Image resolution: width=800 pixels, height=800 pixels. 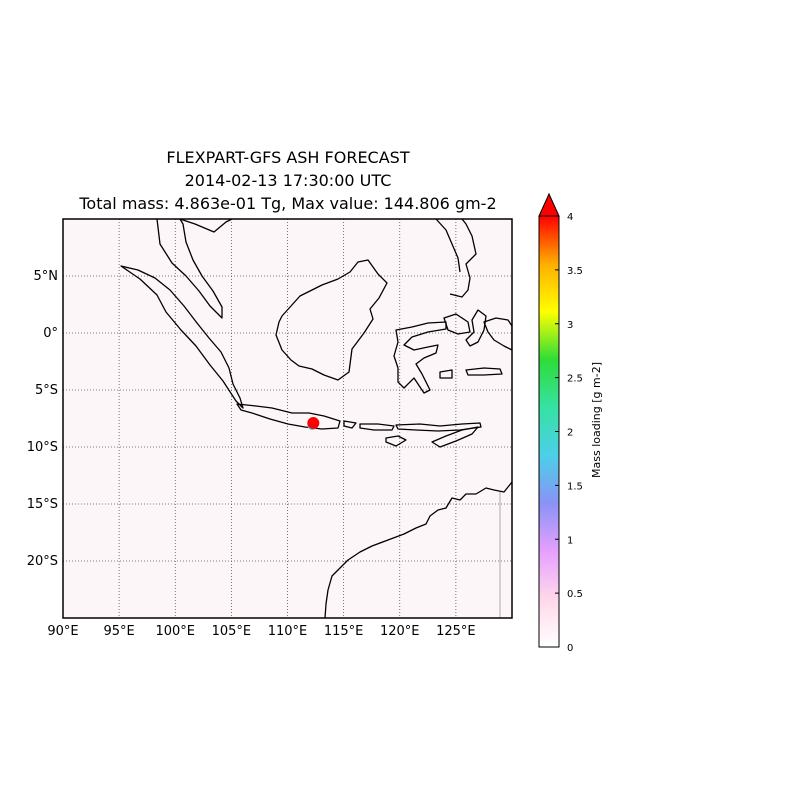 What do you see at coordinates (46, 276) in the screenshot?
I see `lat-tick-label: 5°N` at bounding box center [46, 276].